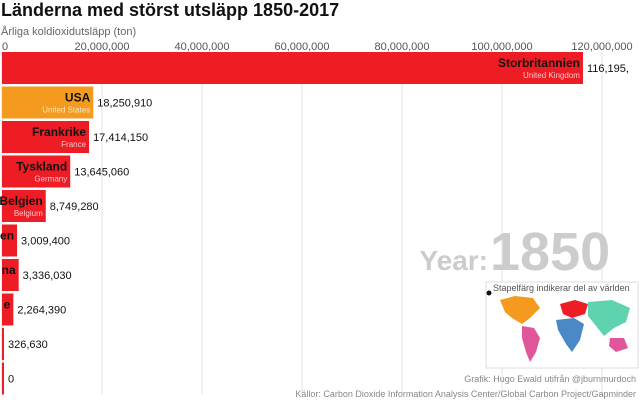  Describe the element at coordinates (124, 104) in the screenshot. I see `value-label: 18,250,910` at that location.